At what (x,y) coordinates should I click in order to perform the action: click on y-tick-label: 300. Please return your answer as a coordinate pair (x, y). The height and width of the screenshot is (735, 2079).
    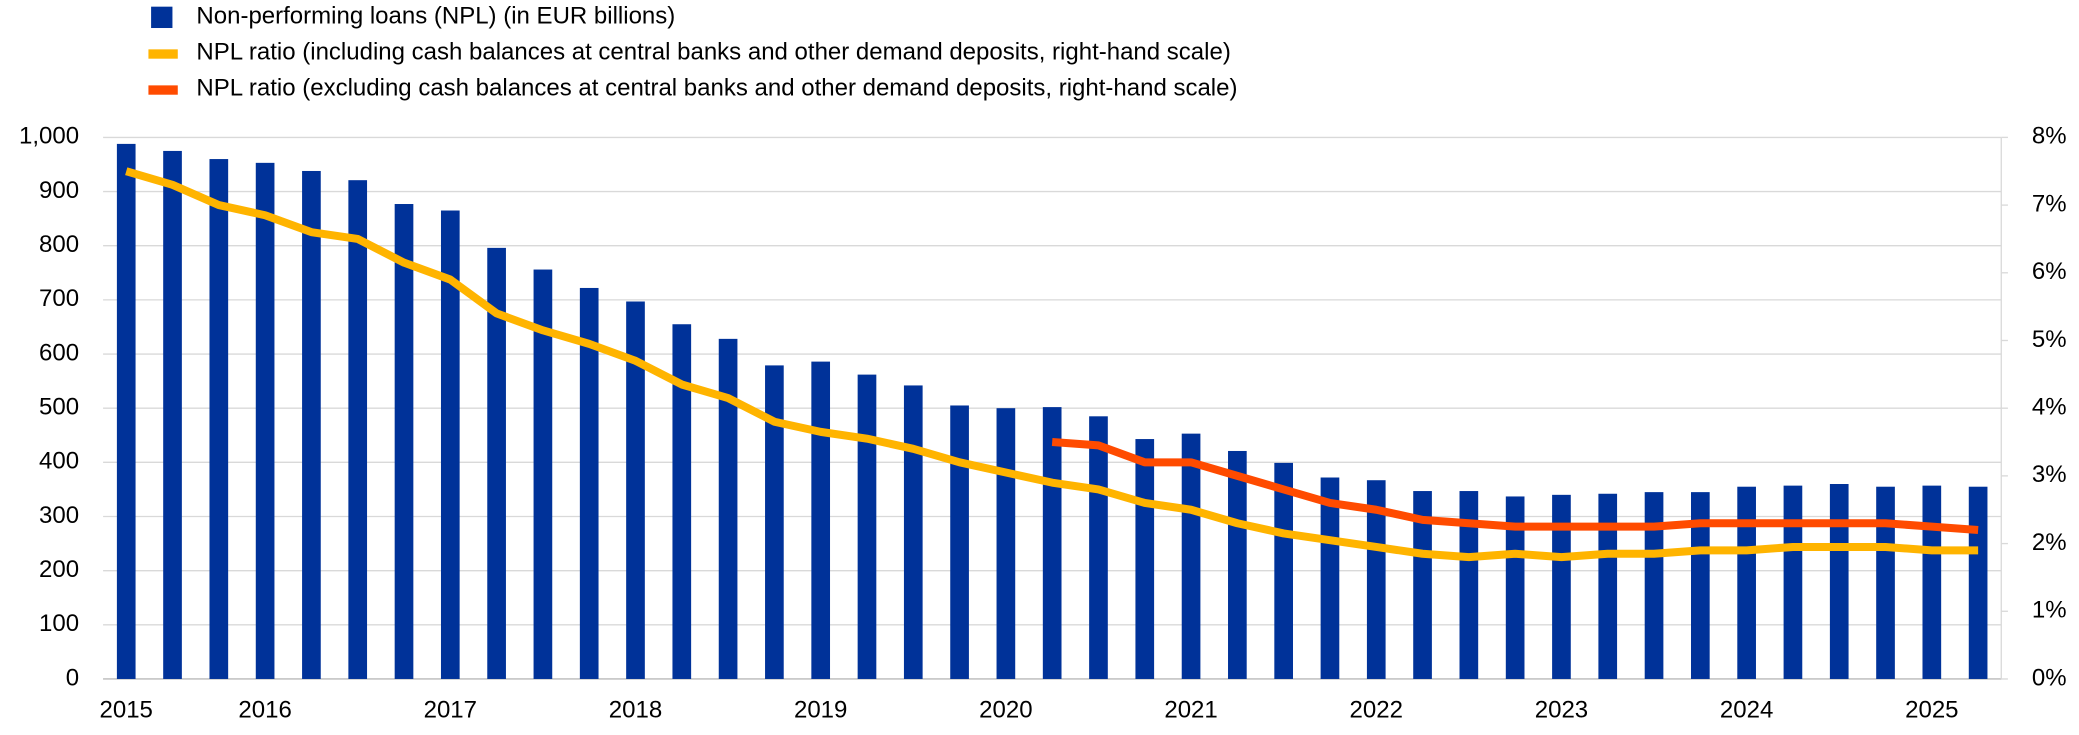
    Looking at the image, I should click on (59, 515).